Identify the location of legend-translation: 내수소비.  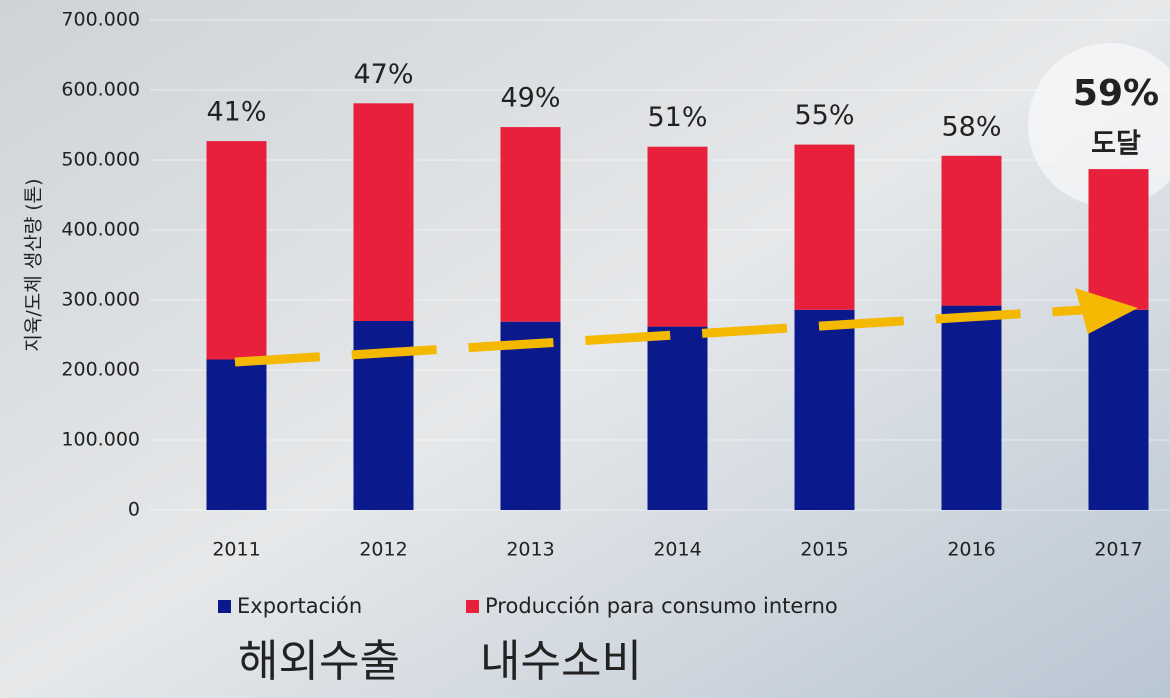
(561, 661).